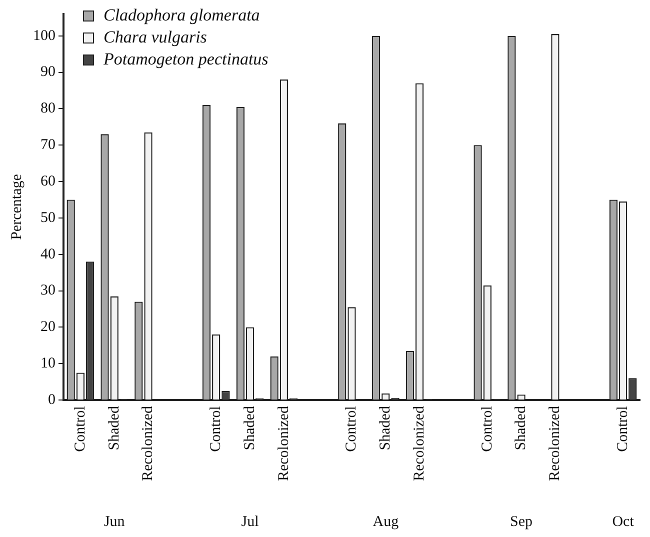 The image size is (650, 537). What do you see at coordinates (48, 145) in the screenshot?
I see `y-tick-label: 70` at bounding box center [48, 145].